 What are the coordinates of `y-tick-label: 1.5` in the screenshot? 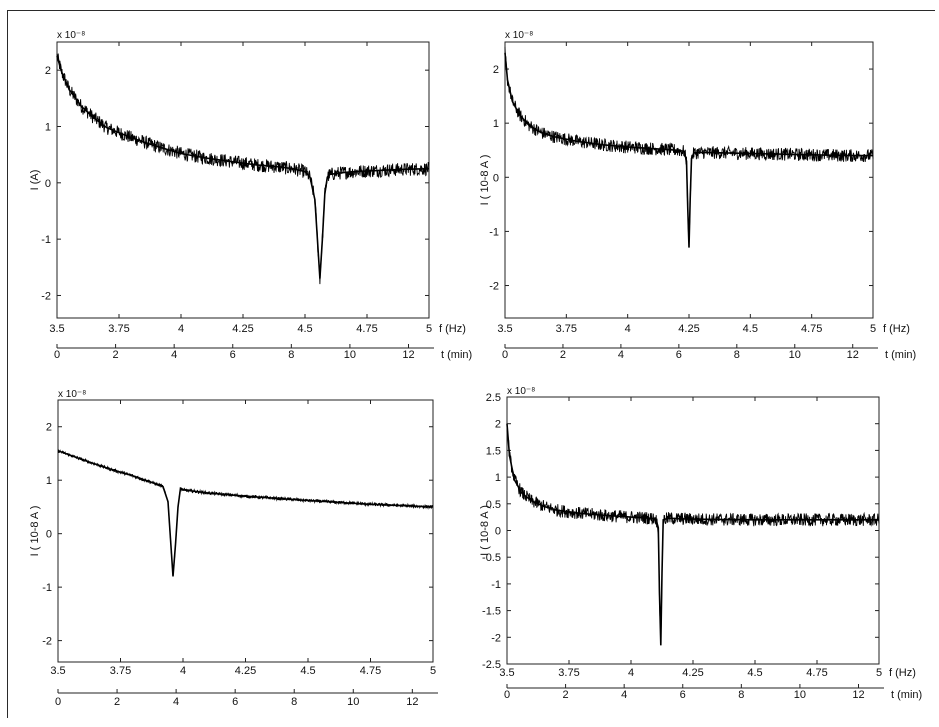 It's located at (493, 451).